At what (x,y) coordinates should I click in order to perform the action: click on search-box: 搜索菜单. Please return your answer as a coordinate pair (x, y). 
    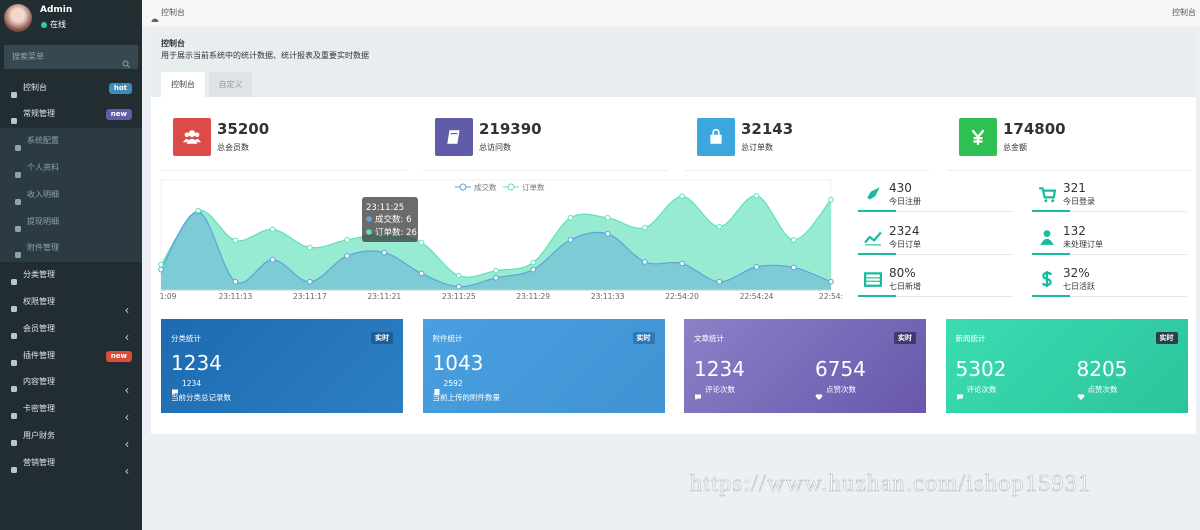
    Looking at the image, I should click on (71, 57).